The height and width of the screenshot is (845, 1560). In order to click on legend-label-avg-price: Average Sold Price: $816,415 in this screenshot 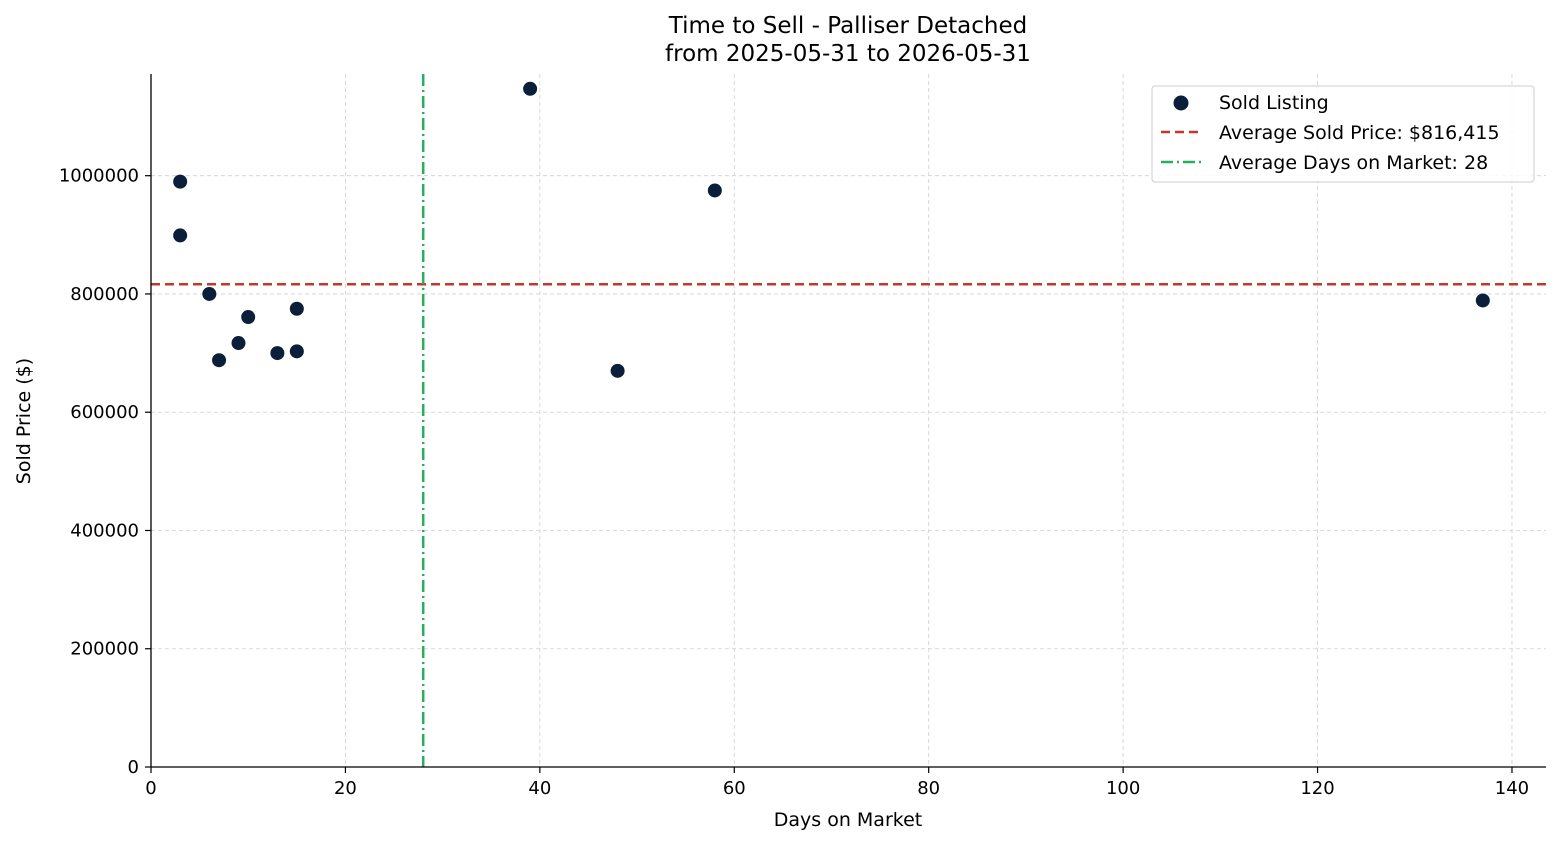, I will do `click(1359, 133)`.